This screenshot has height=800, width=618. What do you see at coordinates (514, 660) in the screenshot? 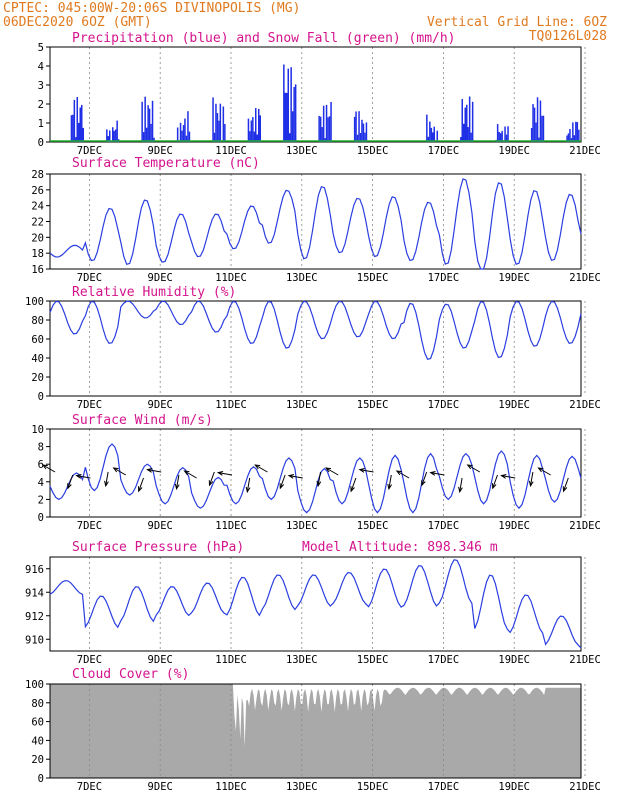
I see `pres-xtick-label: 19DEC` at bounding box center [514, 660].